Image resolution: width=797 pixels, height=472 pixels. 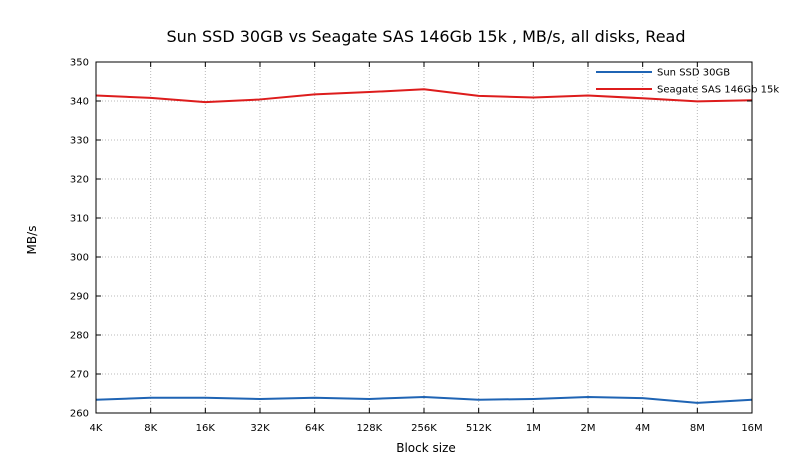 What do you see at coordinates (687, 82) in the screenshot?
I see `legend: Sun SSD 30GB Seagate SAS 146Gb 15k` at bounding box center [687, 82].